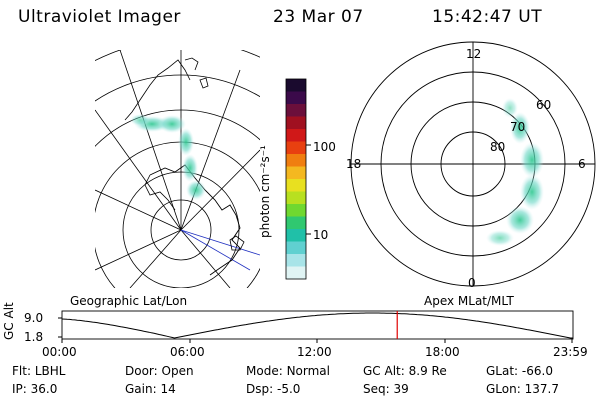 Image resolution: width=600 pixels, height=400 pixels. Describe the element at coordinates (522, 389) in the screenshot. I see `status-glon: GLon: 137.7` at that location.